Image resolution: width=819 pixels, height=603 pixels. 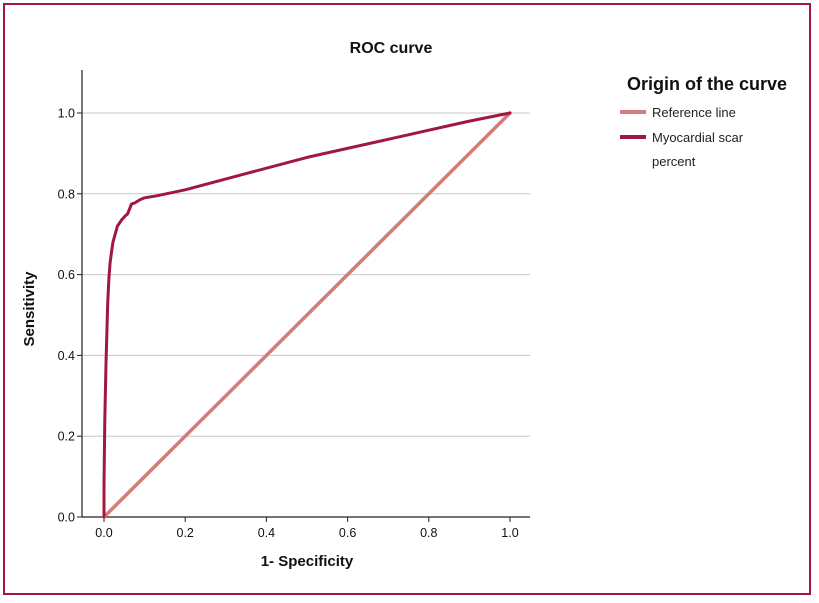 I want to click on x-tick-label-0: 0.0, so click(x=103, y=533).